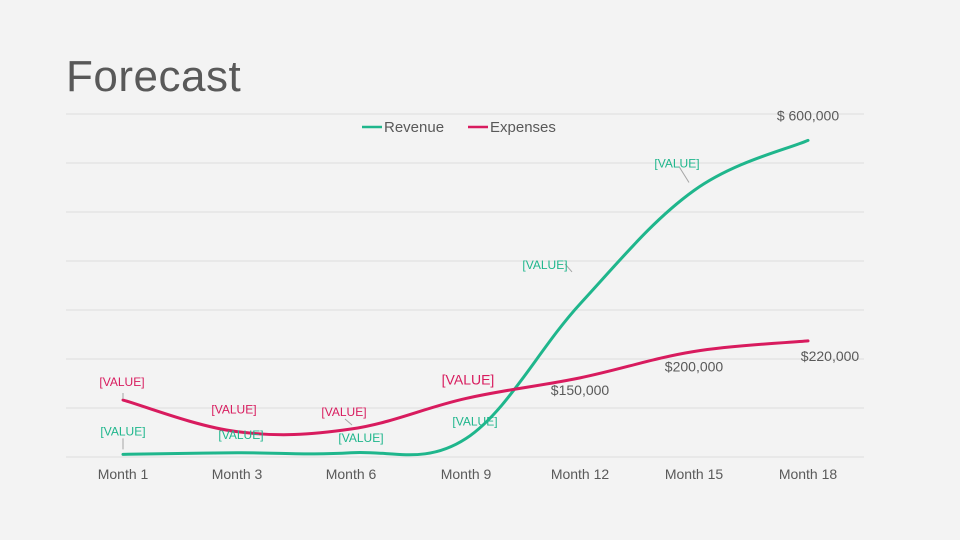 This screenshot has height=540, width=960. What do you see at coordinates (474, 422) in the screenshot?
I see `data-label-revenue-4: [VALUE]` at bounding box center [474, 422].